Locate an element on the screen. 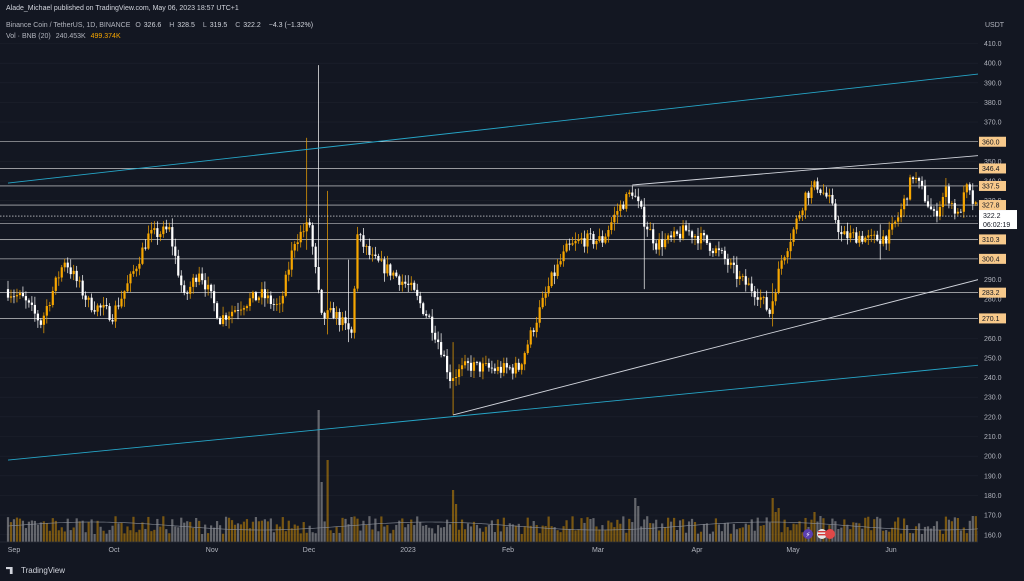 The width and height of the screenshot is (1024, 581). event-markers: ⚡ is located at coordinates (819, 534).